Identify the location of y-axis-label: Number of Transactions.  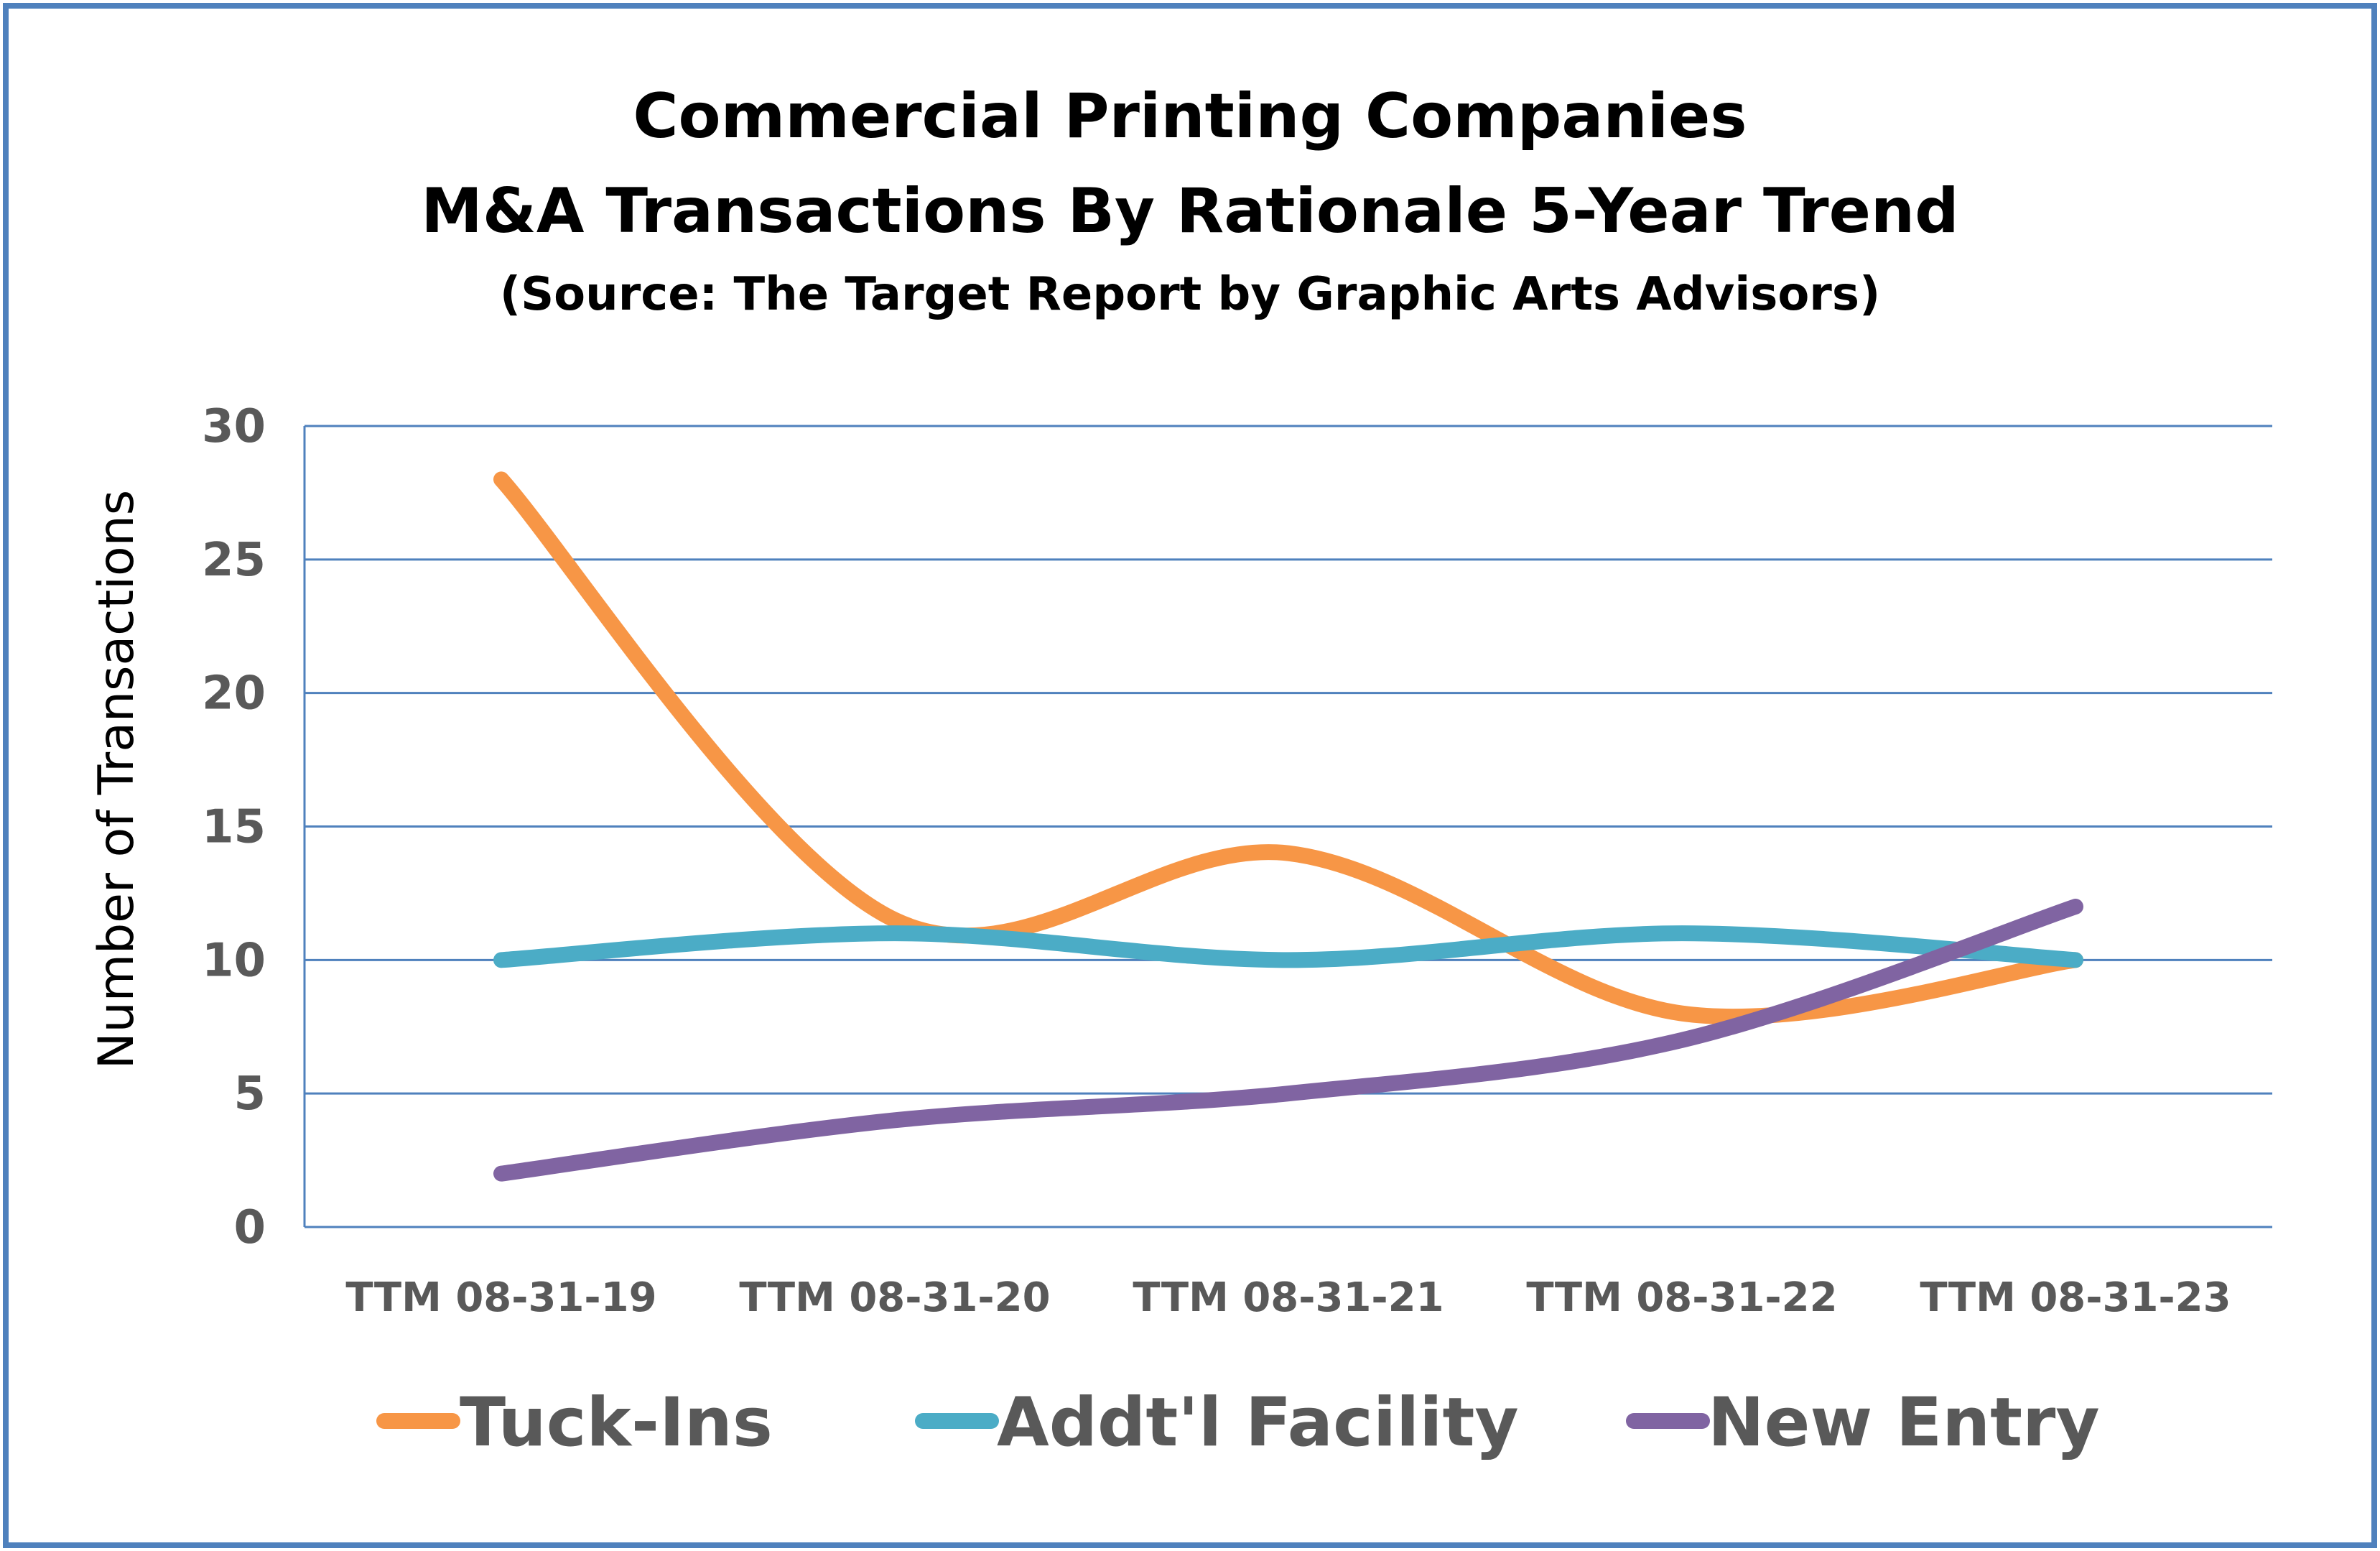
(116, 779).